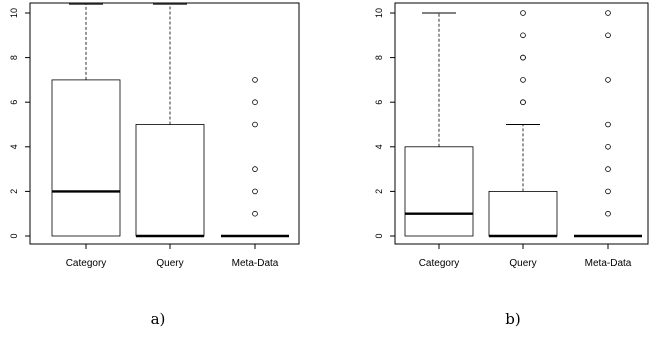 The image size is (649, 339). Describe the element at coordinates (512, 319) in the screenshot. I see `panel-caption: b)` at that location.